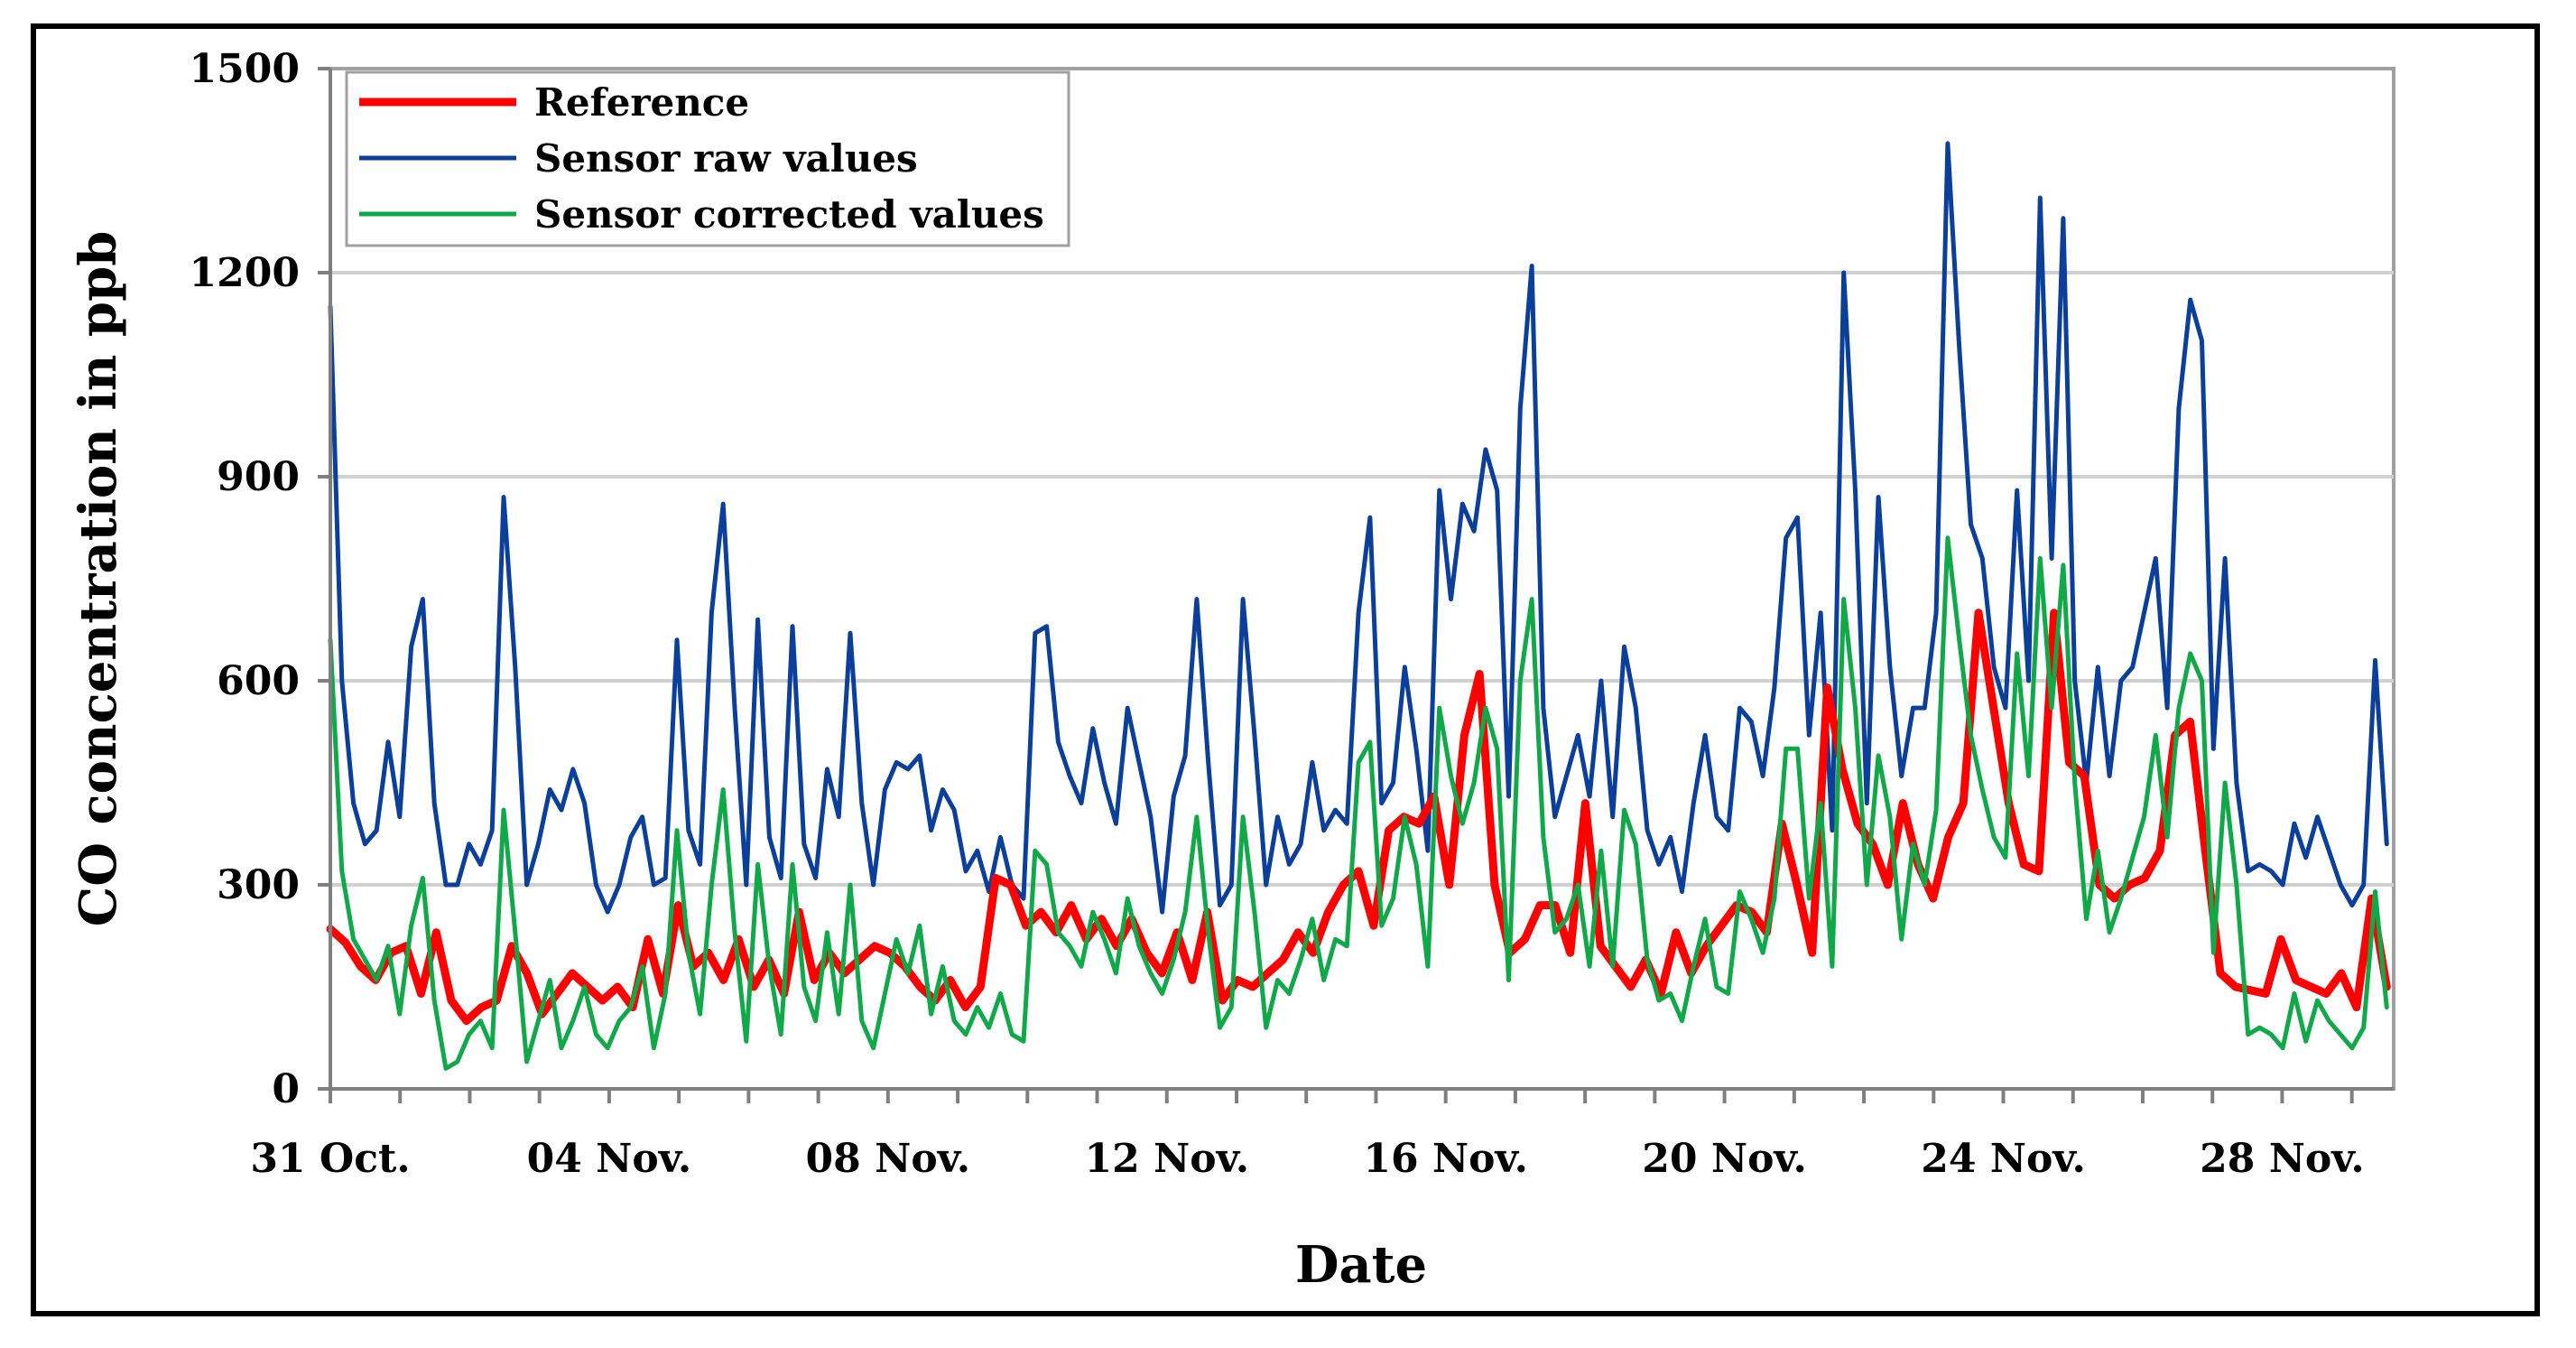  Describe the element at coordinates (1361, 1265) in the screenshot. I see `x-axis-title: Date` at that location.